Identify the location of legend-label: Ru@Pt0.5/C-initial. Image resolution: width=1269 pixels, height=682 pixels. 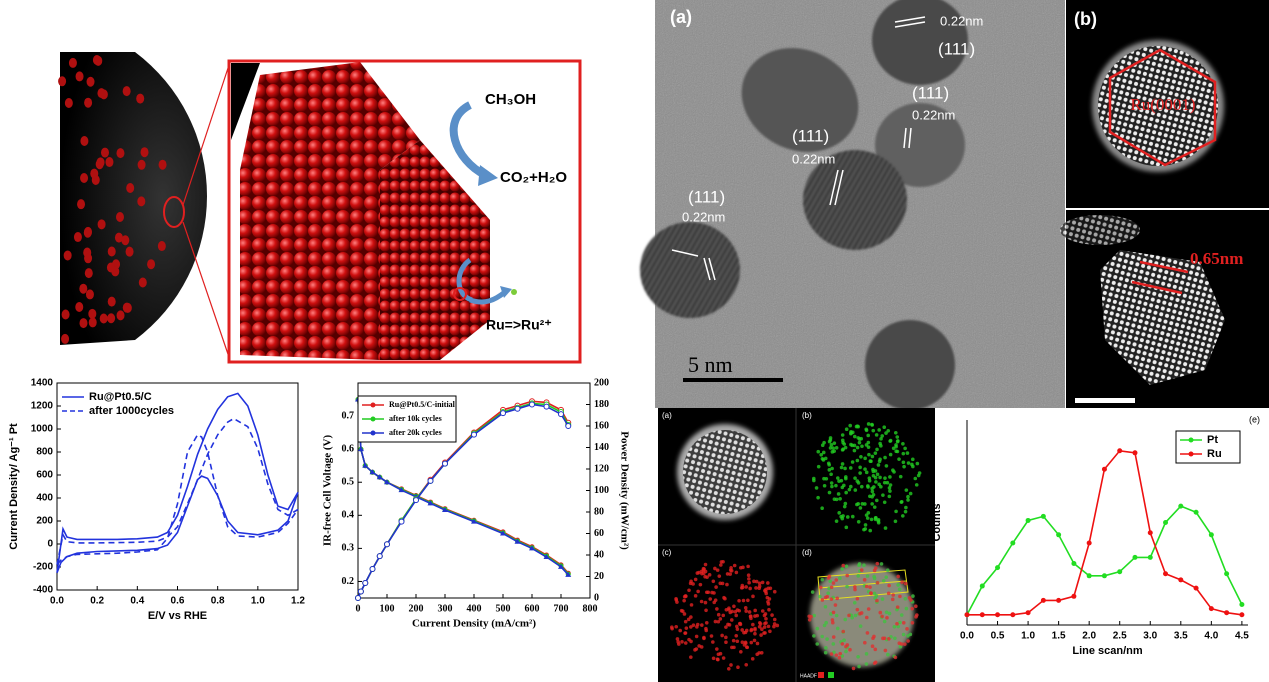
(422, 404).